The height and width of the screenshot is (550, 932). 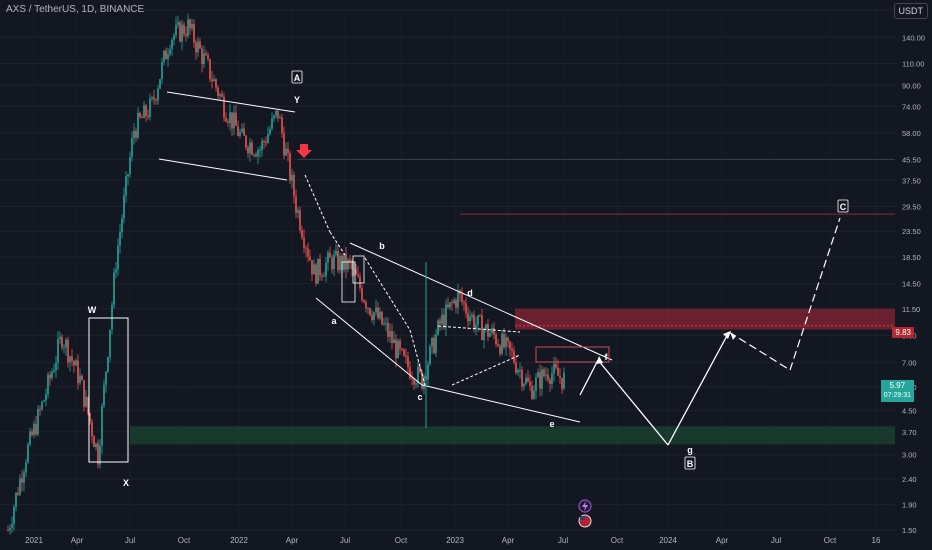 What do you see at coordinates (582, 518) in the screenshot?
I see `us-flag-canton` at bounding box center [582, 518].